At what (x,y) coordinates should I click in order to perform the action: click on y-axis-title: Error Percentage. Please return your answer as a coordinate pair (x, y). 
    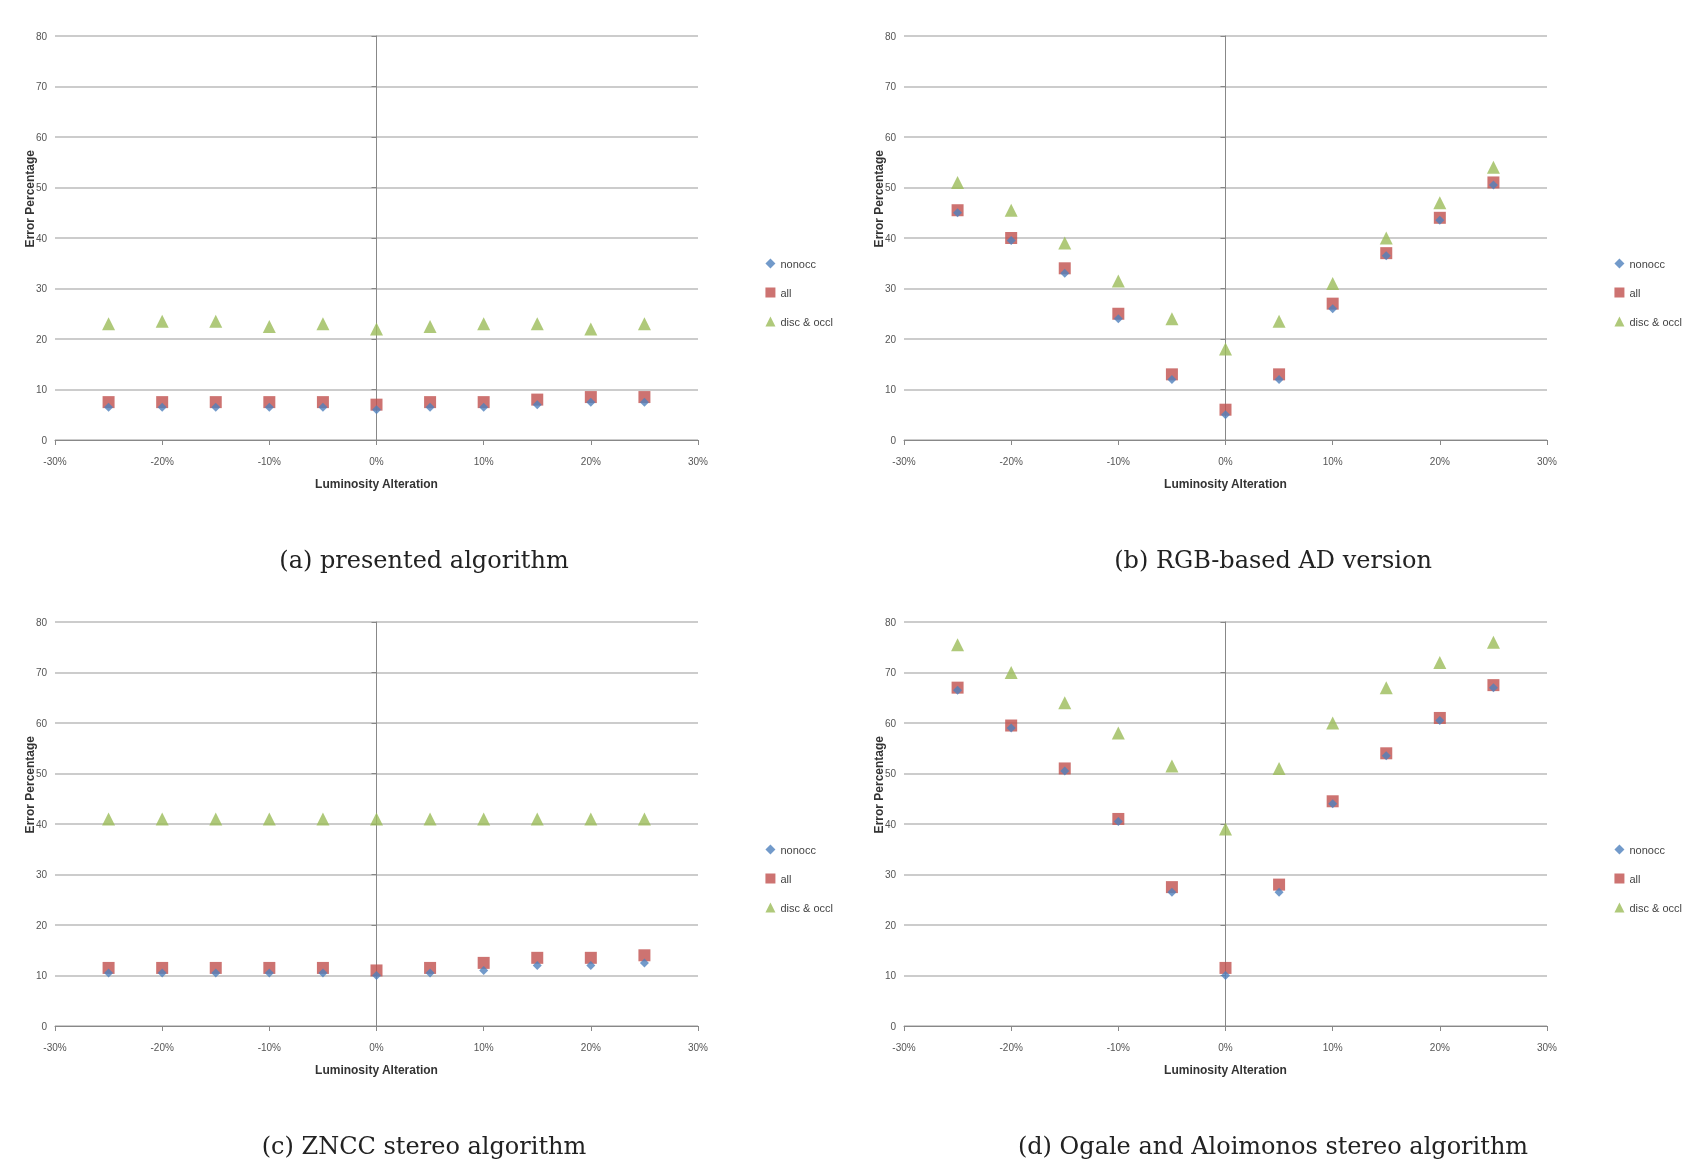
    Looking at the image, I should click on (879, 198).